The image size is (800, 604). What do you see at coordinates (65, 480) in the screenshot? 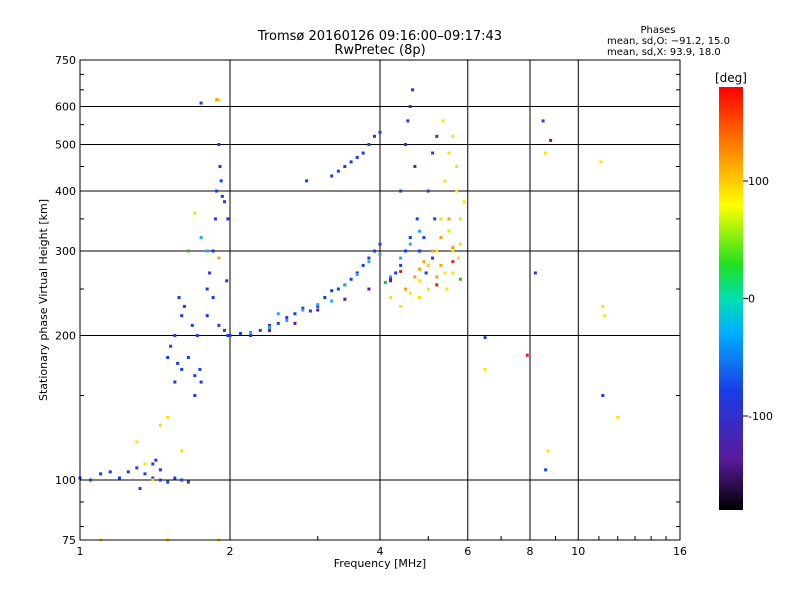
I see `y-tick-label: 100` at bounding box center [65, 480].